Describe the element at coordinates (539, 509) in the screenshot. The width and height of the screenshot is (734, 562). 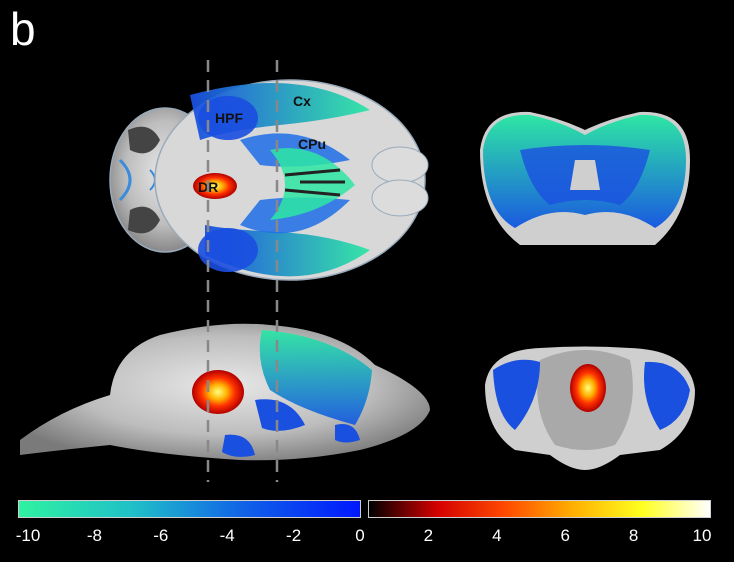
I see `colorbar-positive` at that location.